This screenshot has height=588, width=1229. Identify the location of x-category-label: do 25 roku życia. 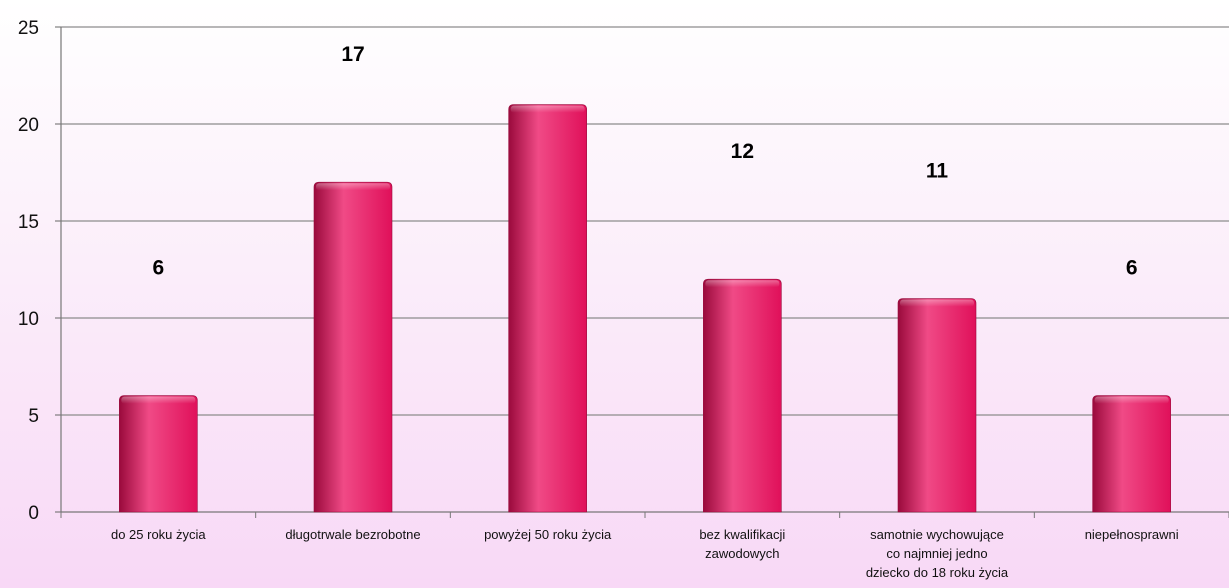
(158, 534).